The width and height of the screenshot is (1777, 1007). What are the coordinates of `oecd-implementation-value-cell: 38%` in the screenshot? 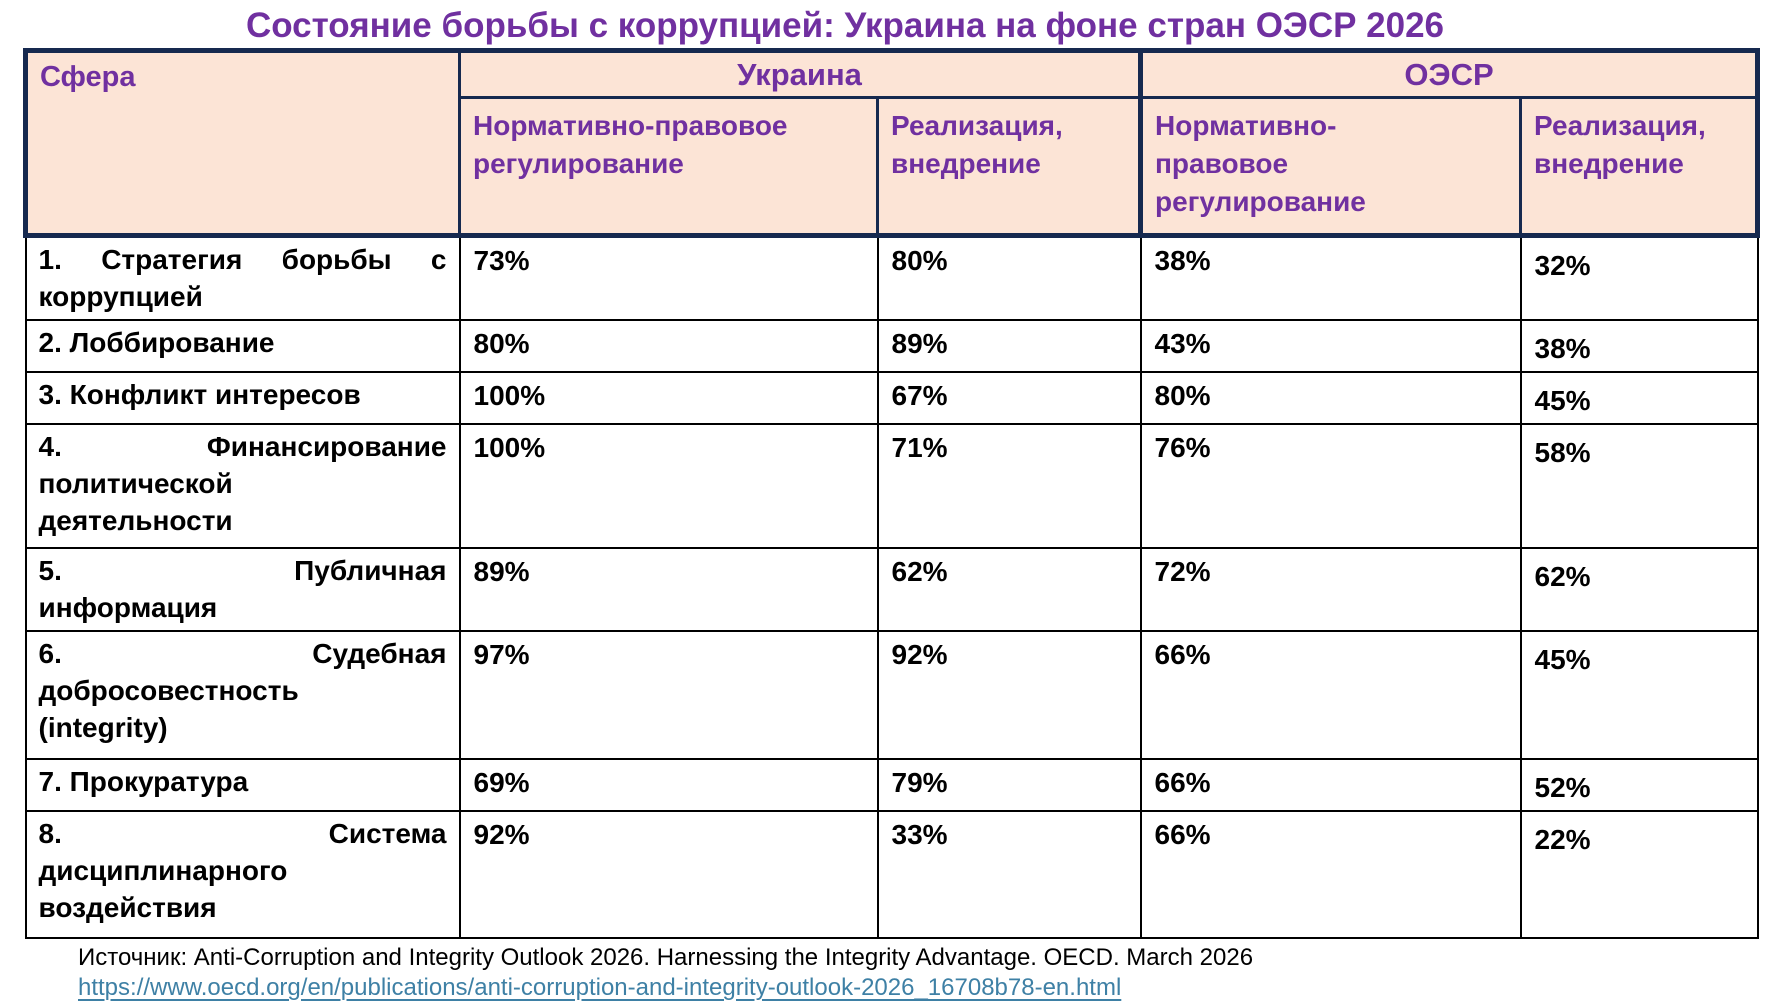 It's located at (1639, 346).